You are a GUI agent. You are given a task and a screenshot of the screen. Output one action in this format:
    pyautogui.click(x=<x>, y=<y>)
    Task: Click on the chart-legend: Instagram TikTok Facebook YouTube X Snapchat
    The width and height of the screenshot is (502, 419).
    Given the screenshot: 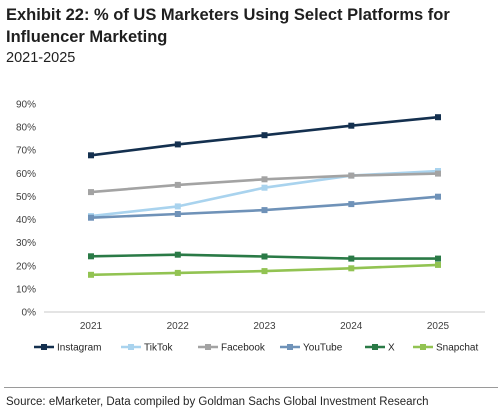 What is the action you would take?
    pyautogui.click(x=256, y=348)
    